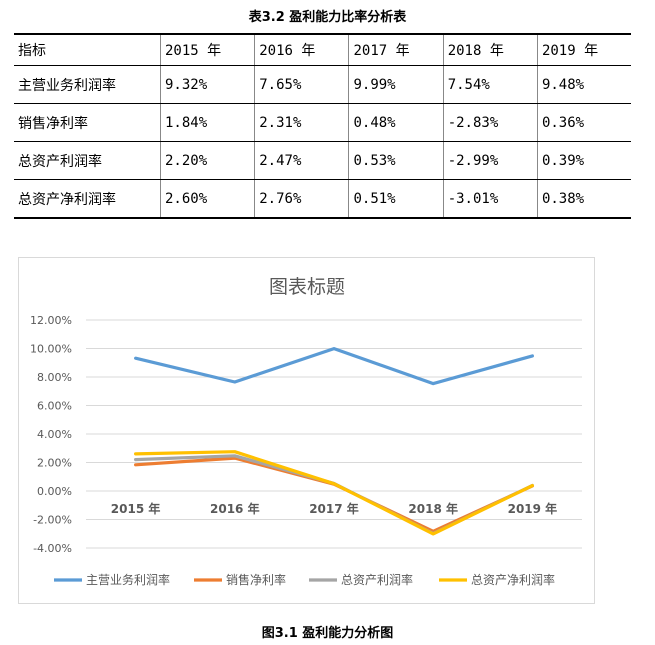 The width and height of the screenshot is (655, 645). I want to click on y-tick-label: 10.00%, so click(51, 349).